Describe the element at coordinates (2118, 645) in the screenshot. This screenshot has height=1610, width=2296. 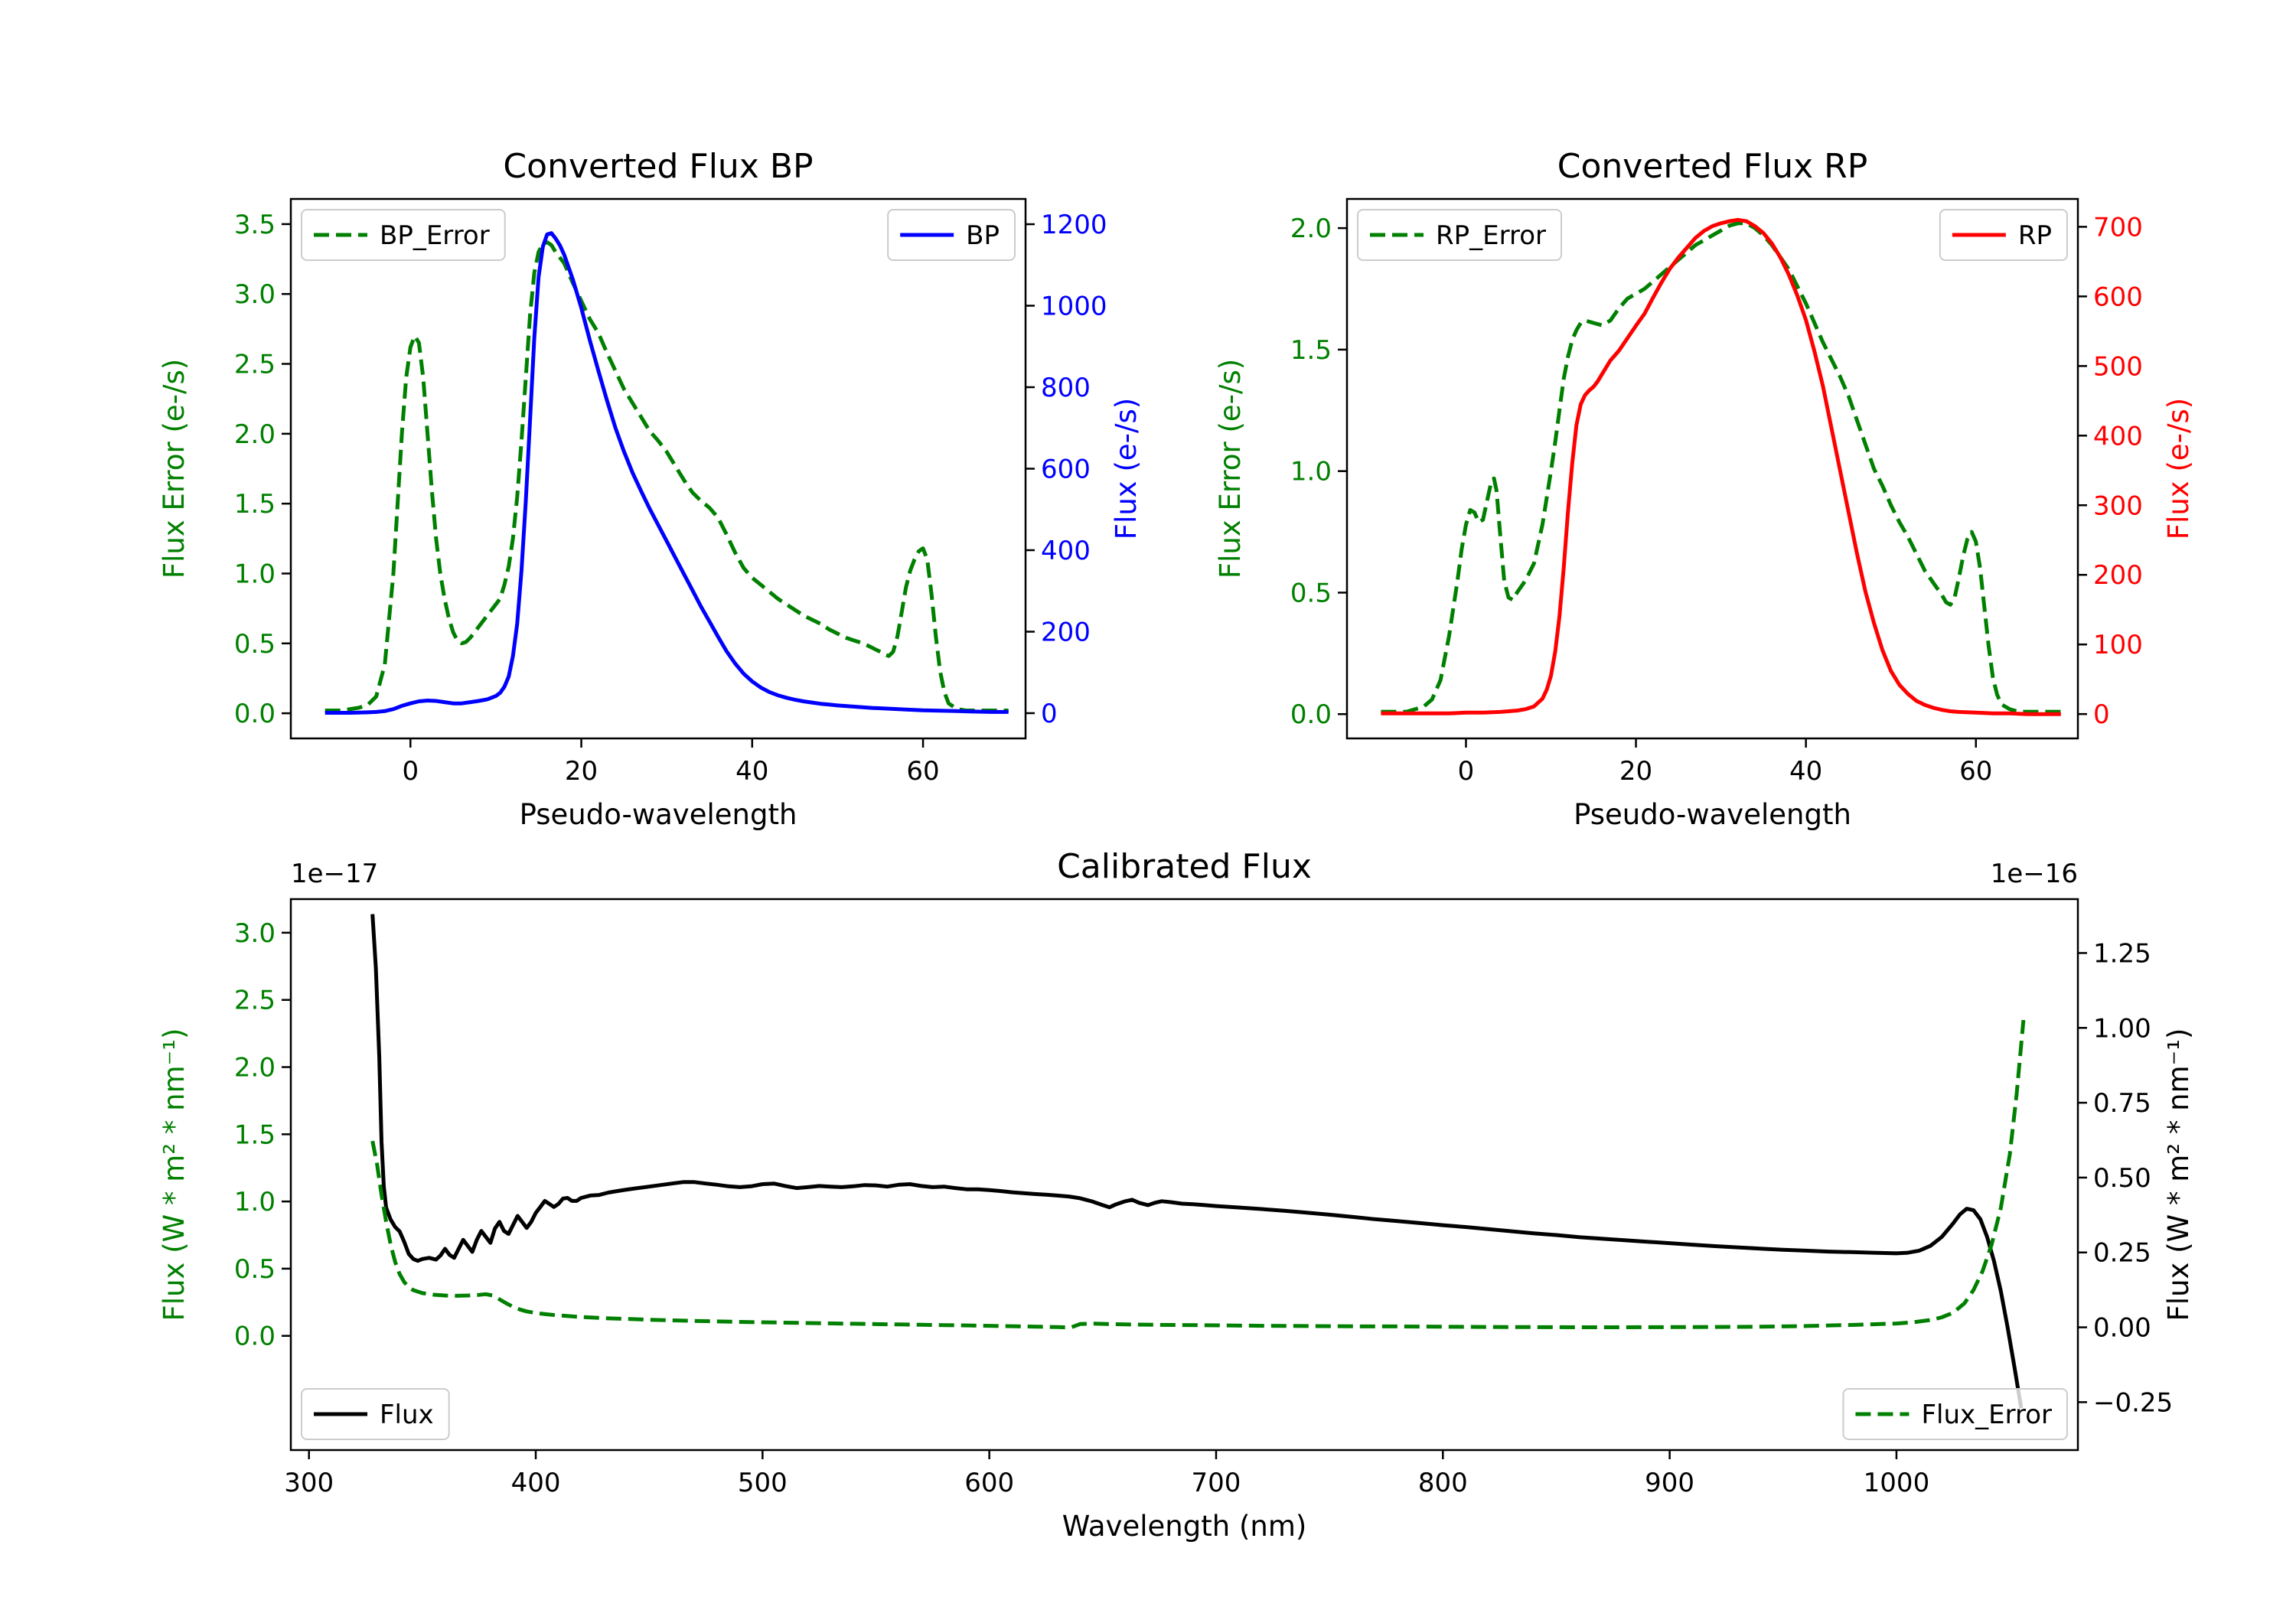
I see `y-right-tick-label: 100` at that location.